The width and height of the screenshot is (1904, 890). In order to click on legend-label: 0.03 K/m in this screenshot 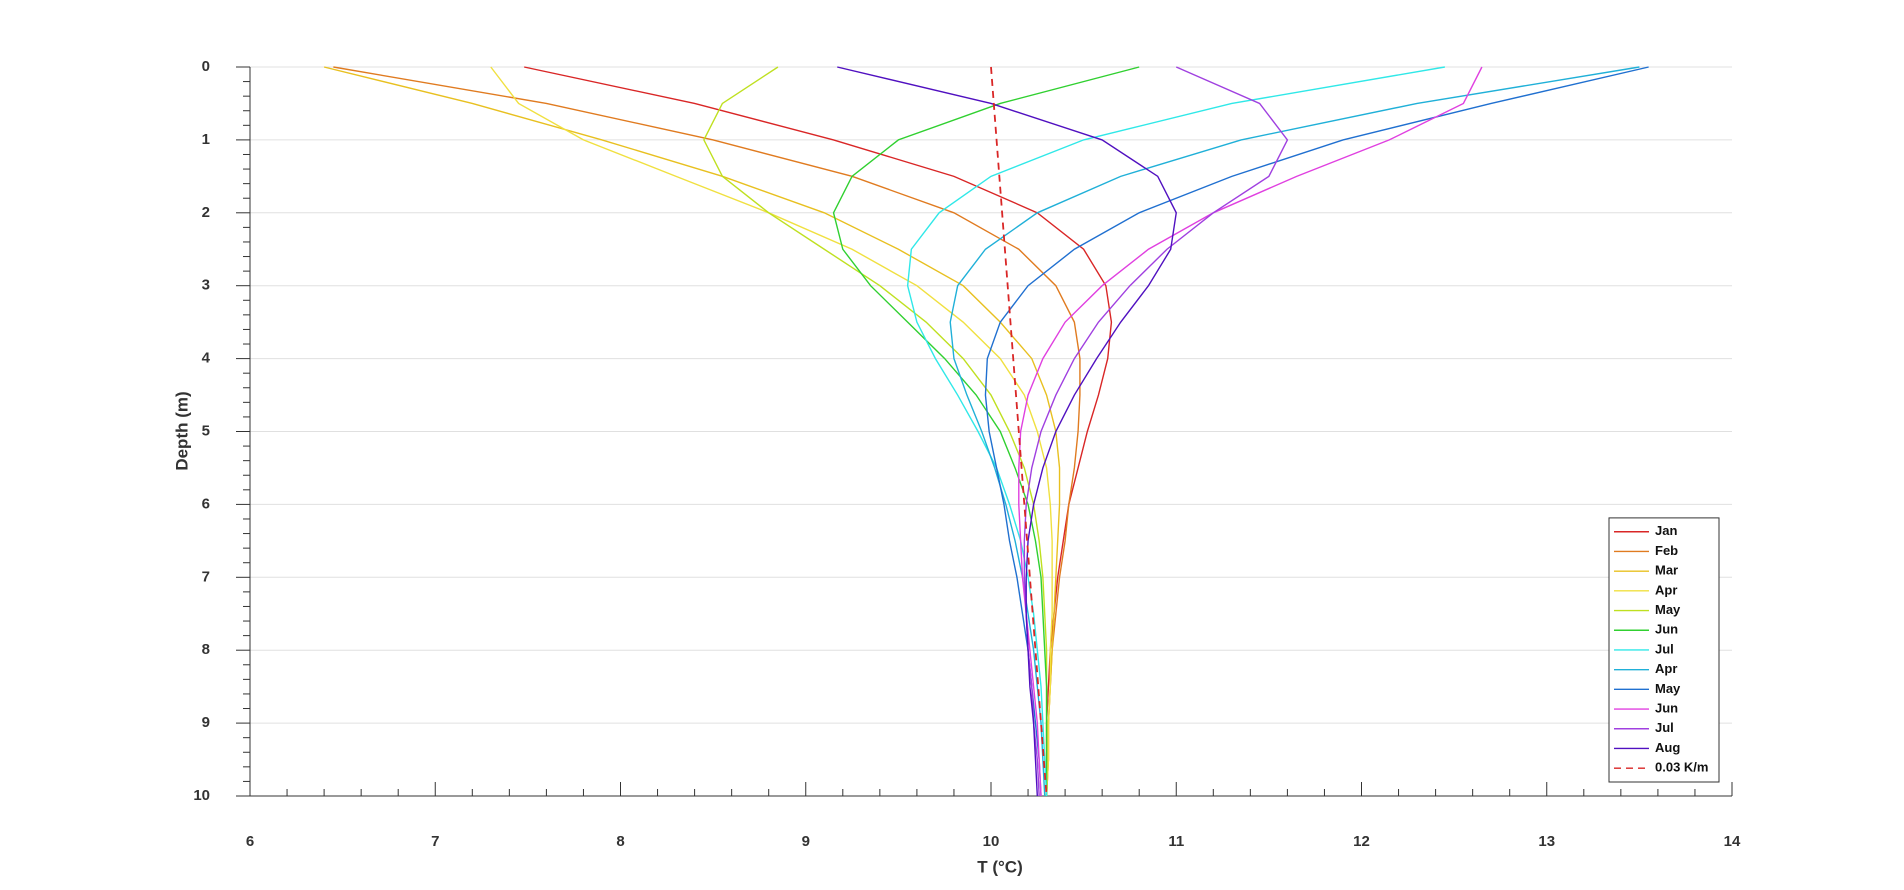, I will do `click(1681, 767)`.